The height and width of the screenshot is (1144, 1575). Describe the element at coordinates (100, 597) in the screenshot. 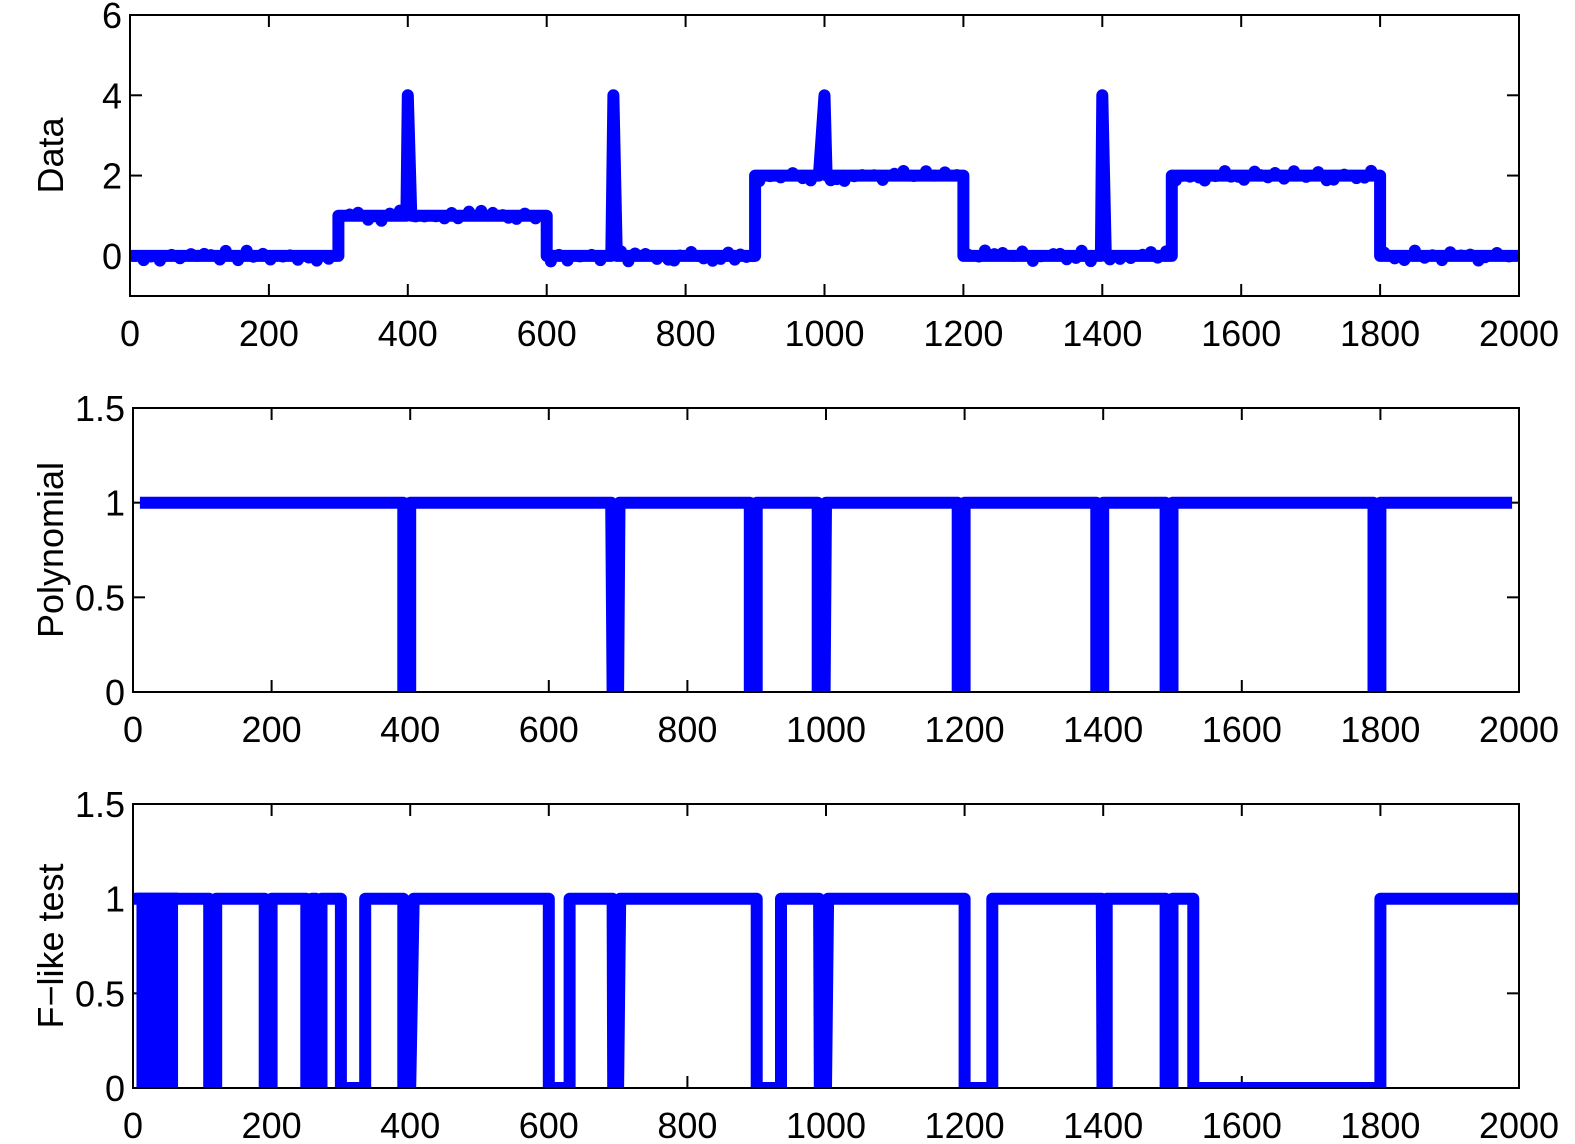

I see `y-tick-label: 0.5` at that location.